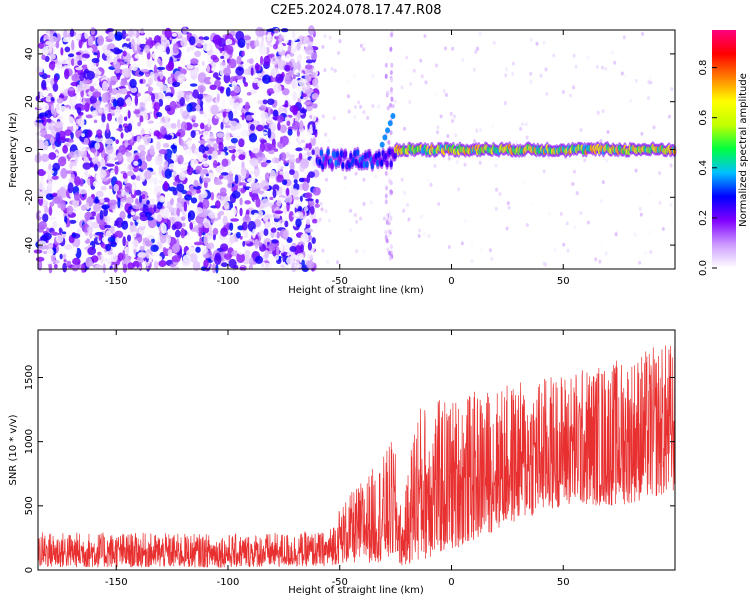 Image resolution: width=750 pixels, height=600 pixels. I want to click on snr-y-tick-label: 500, so click(29, 505).